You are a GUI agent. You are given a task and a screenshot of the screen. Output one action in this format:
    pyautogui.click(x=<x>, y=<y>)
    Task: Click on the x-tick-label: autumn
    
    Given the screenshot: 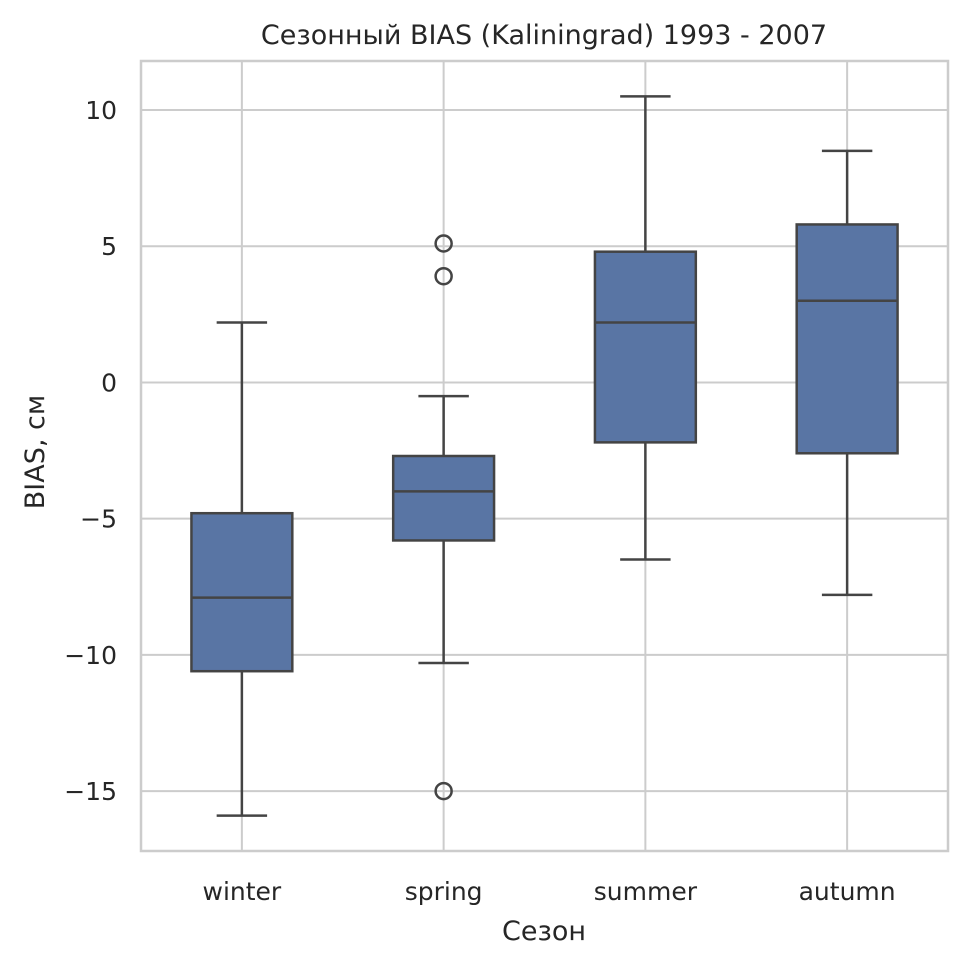 What is the action you would take?
    pyautogui.click(x=847, y=891)
    